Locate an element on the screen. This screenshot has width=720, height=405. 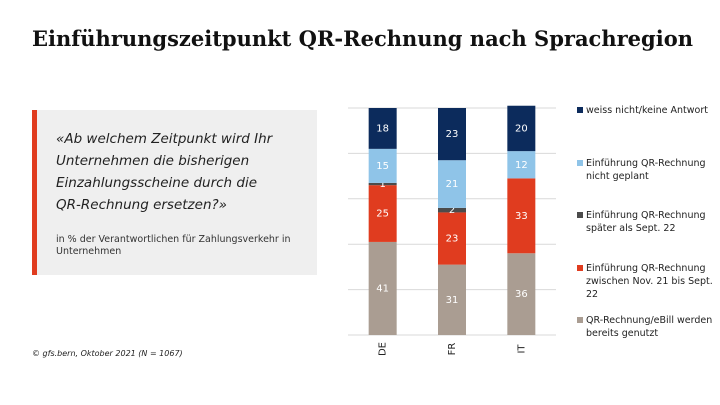
data-label: 18 is located at coordinates (382, 128).